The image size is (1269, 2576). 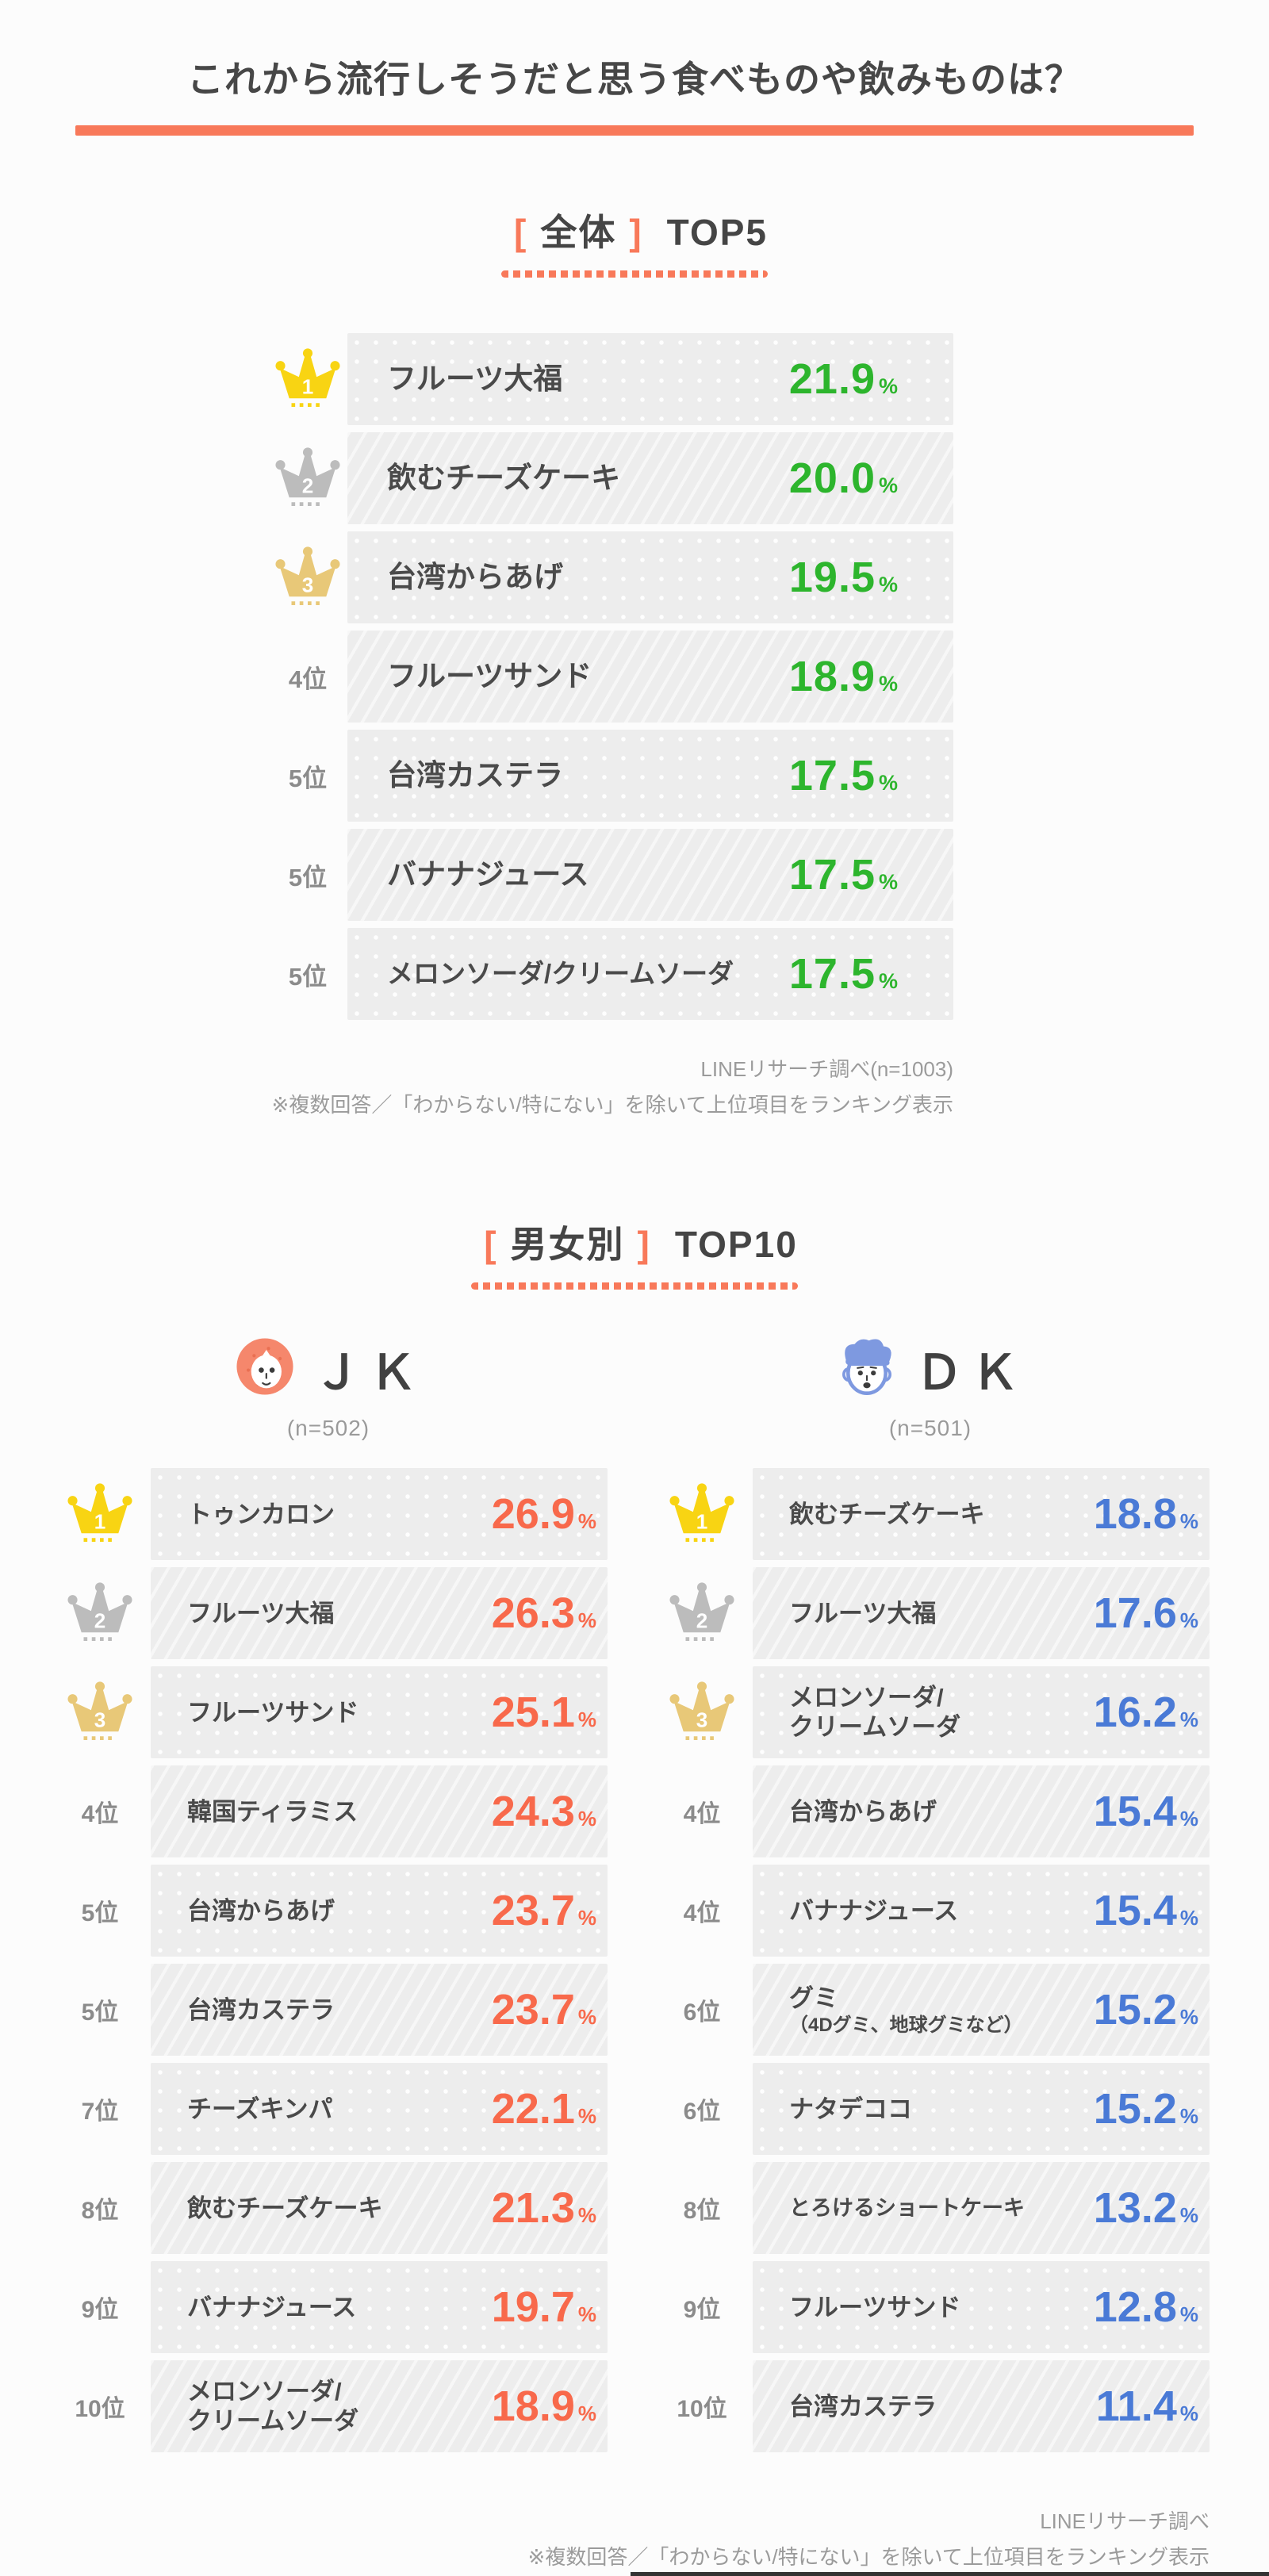 I want to click on rank-marker: 6位, so click(x=702, y=2010).